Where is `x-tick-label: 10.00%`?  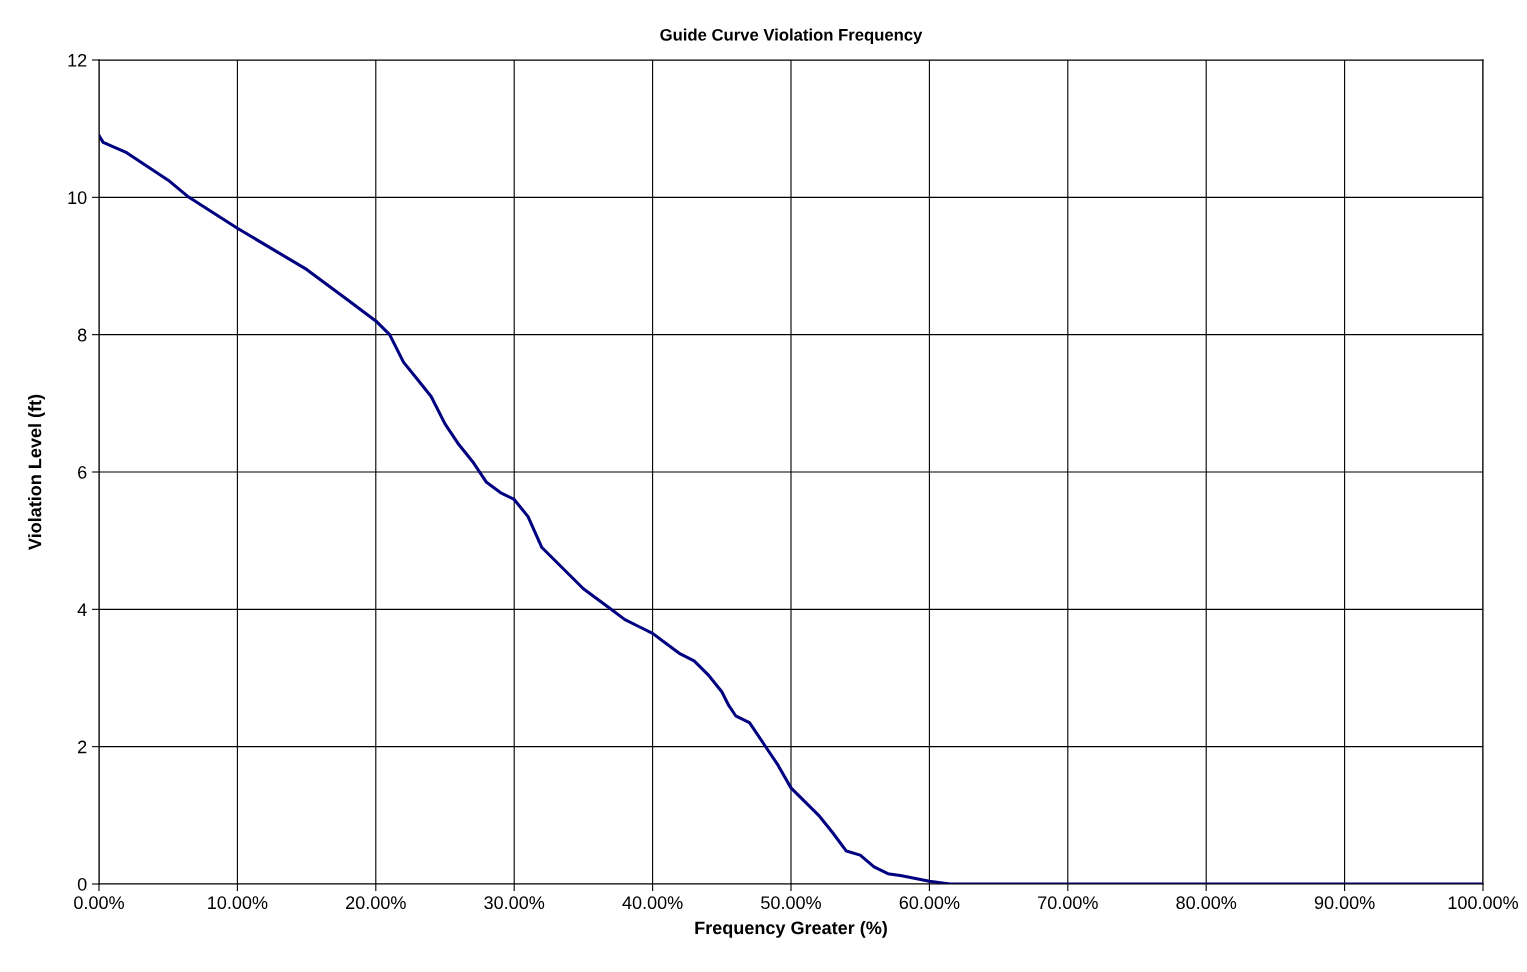 x-tick-label: 10.00% is located at coordinates (238, 903).